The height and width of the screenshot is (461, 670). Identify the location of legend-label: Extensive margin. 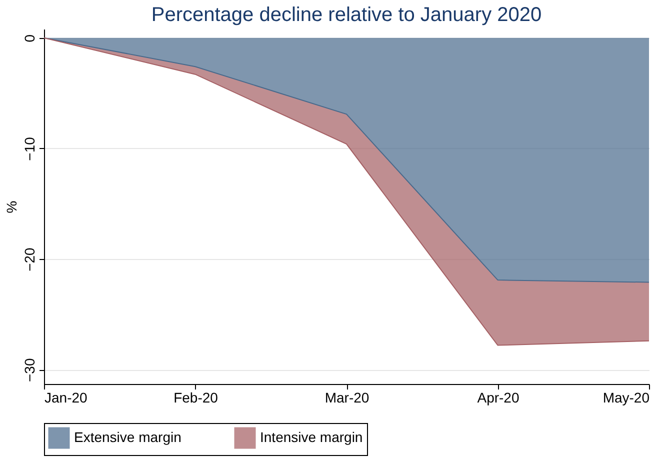
(128, 437).